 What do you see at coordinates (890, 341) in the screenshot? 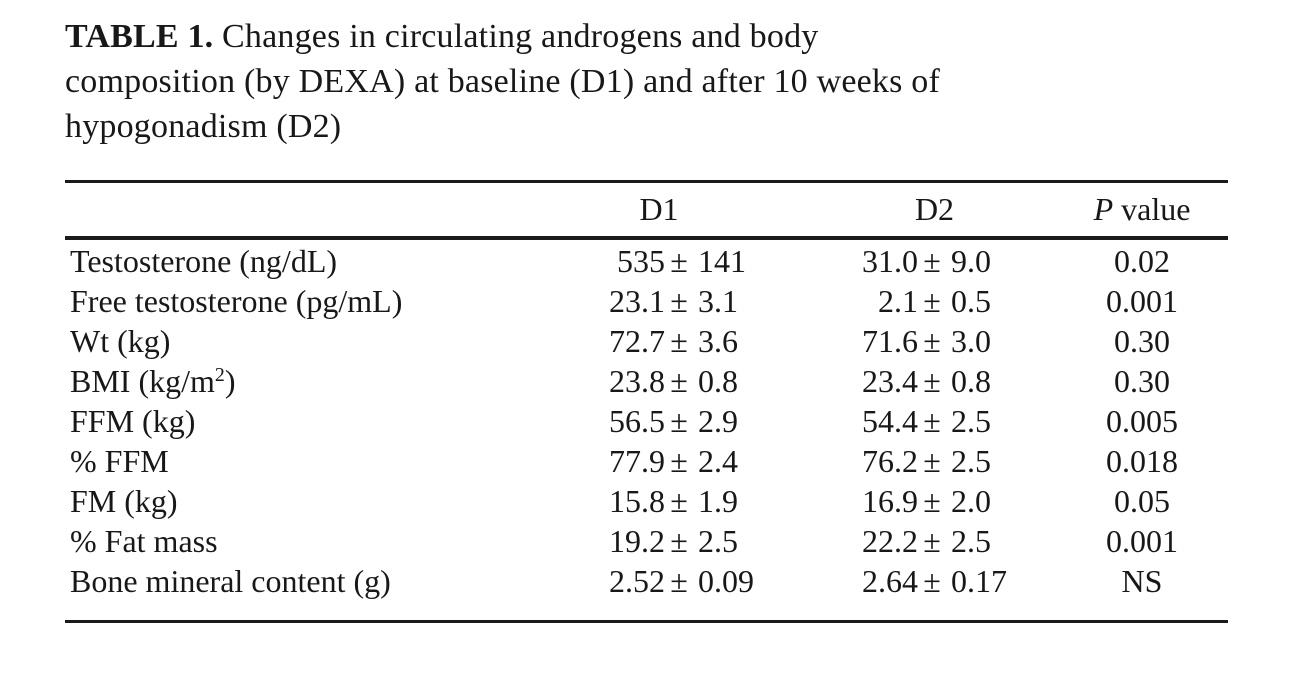
I see `d2-value: 71.6` at bounding box center [890, 341].